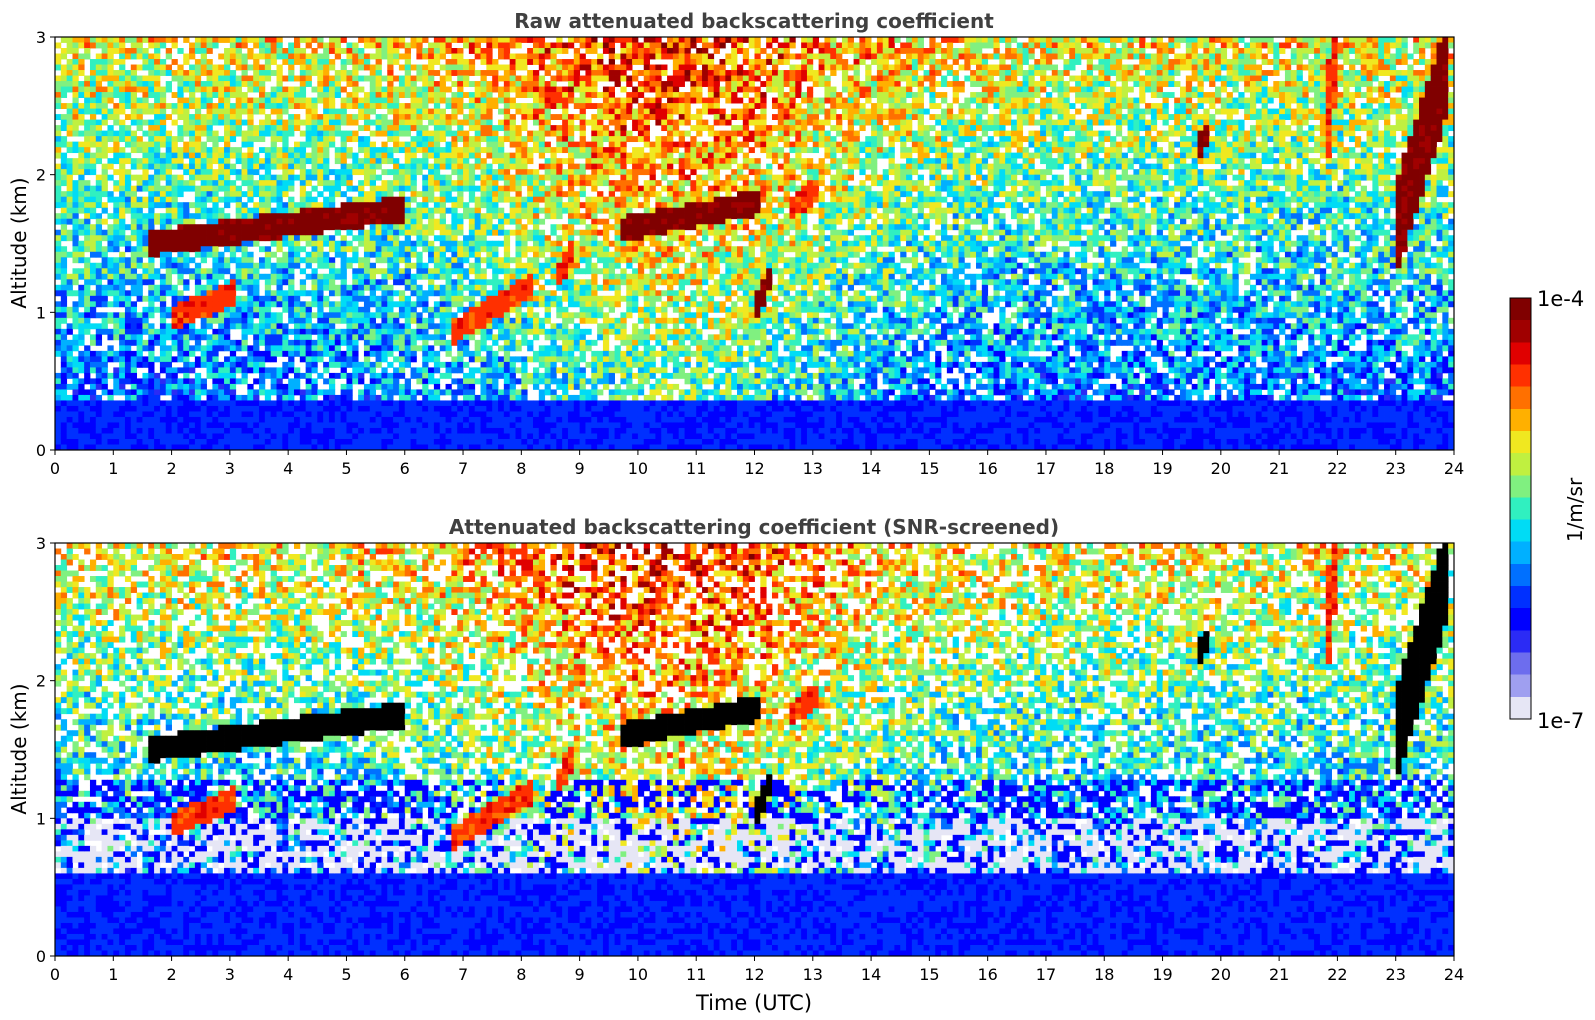 This screenshot has width=1595, height=1020. I want to click on panel2-xlabel: Time (UTC), so click(753, 1003).